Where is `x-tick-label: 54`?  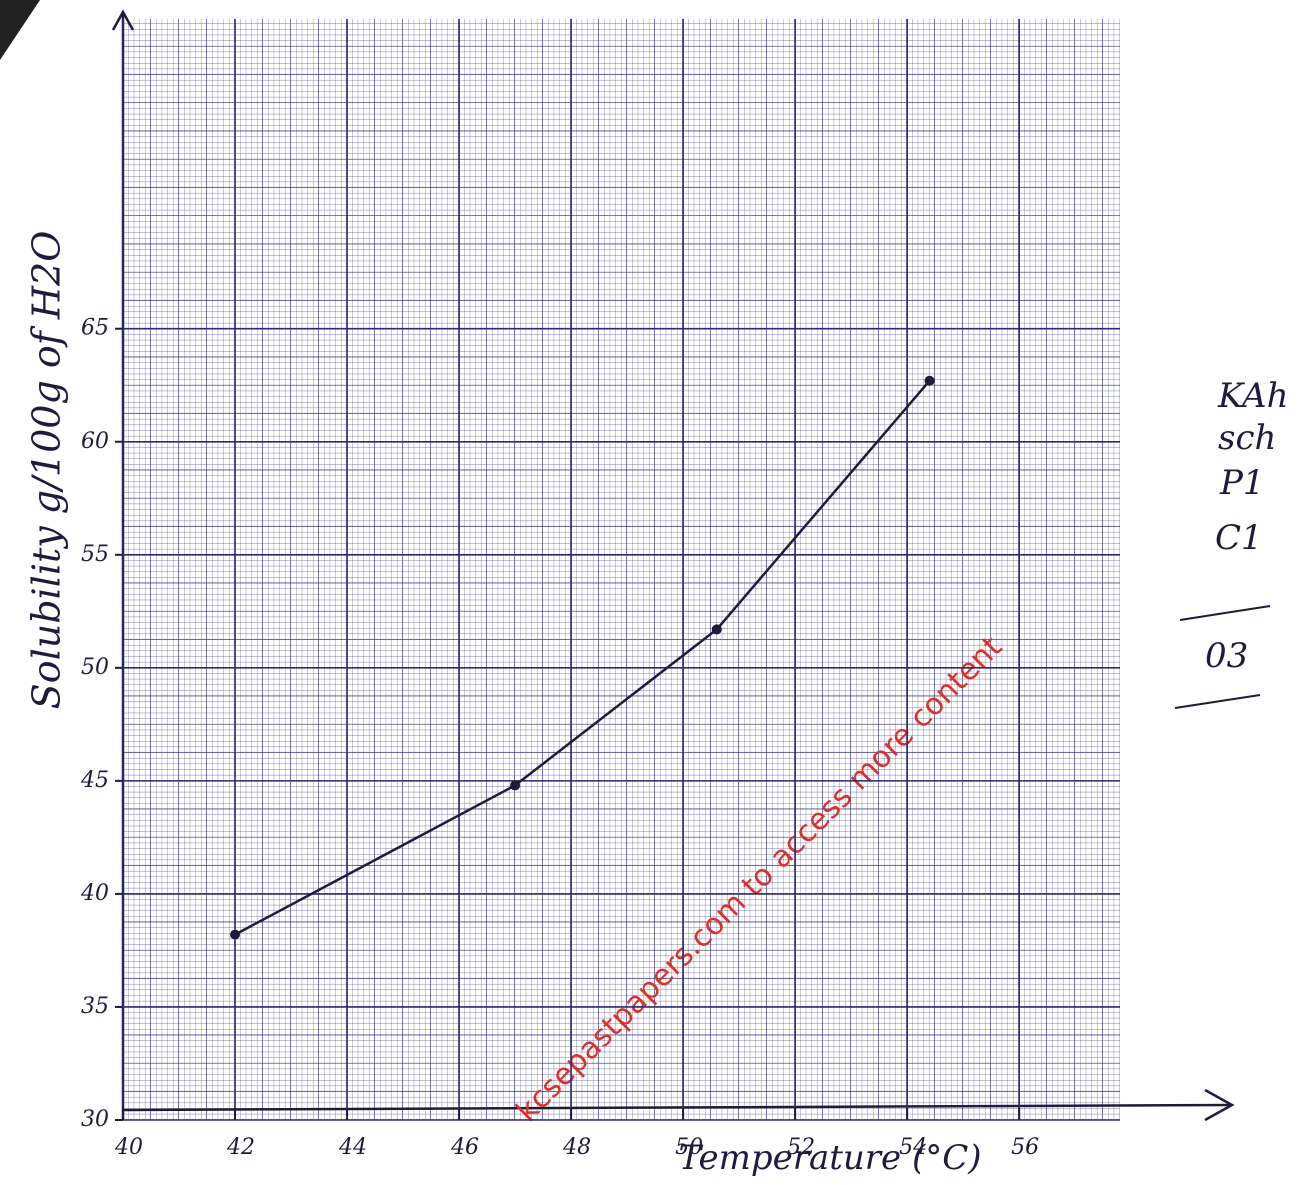 x-tick-label: 54 is located at coordinates (913, 1147).